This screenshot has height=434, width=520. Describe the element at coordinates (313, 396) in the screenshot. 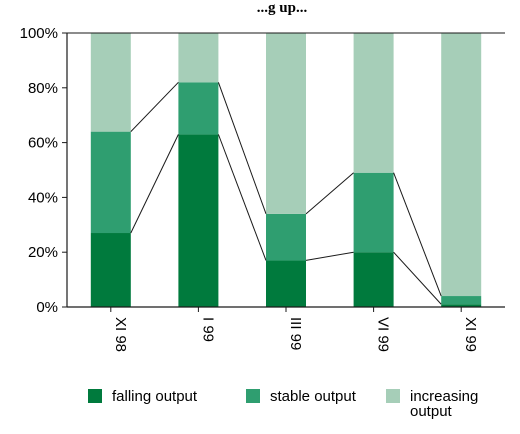

I see `legend-label-stable-output: stable output` at that location.